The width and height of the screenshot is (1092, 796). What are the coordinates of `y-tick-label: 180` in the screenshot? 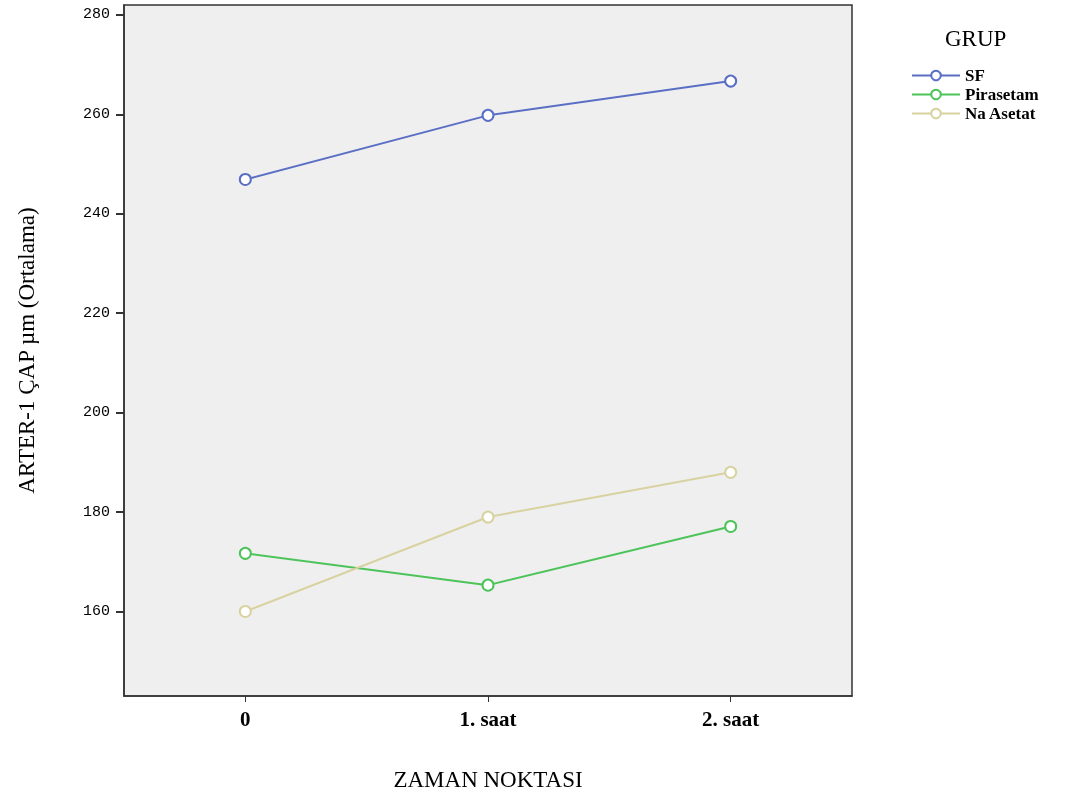 It's located at (96, 512).